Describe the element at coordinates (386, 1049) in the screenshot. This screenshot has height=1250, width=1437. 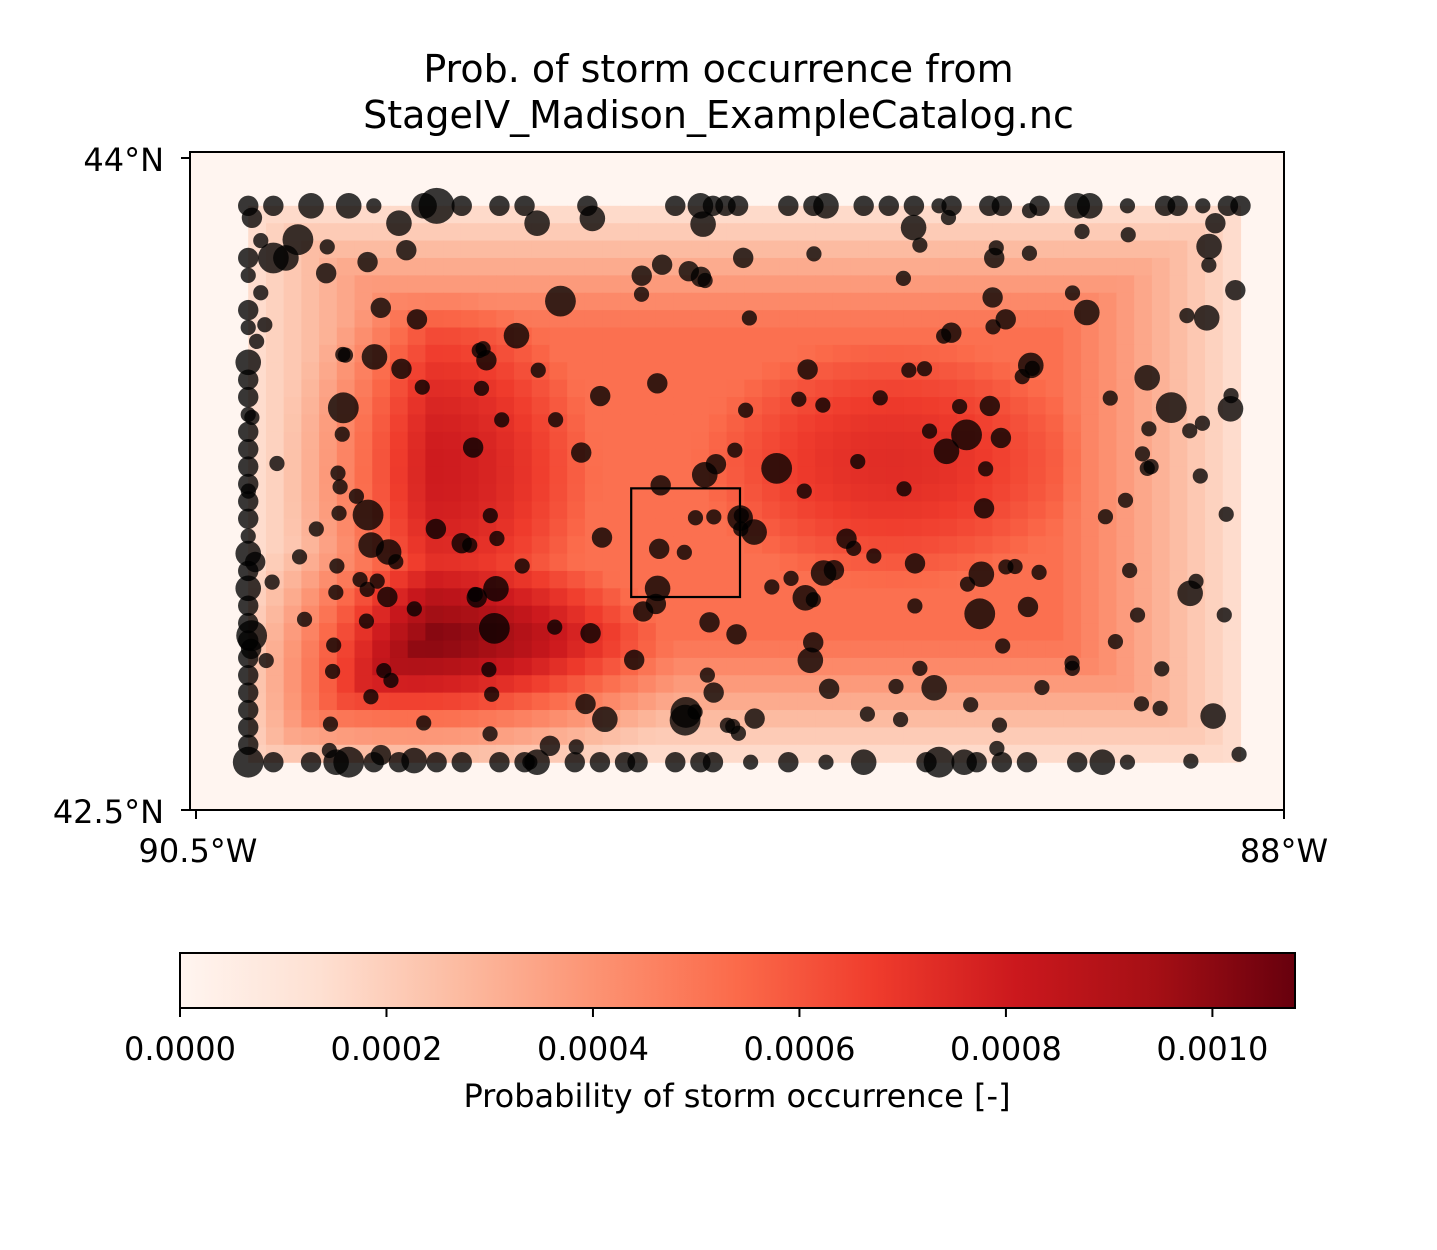
I see `colorbar-tick-label: 0.0002` at that location.